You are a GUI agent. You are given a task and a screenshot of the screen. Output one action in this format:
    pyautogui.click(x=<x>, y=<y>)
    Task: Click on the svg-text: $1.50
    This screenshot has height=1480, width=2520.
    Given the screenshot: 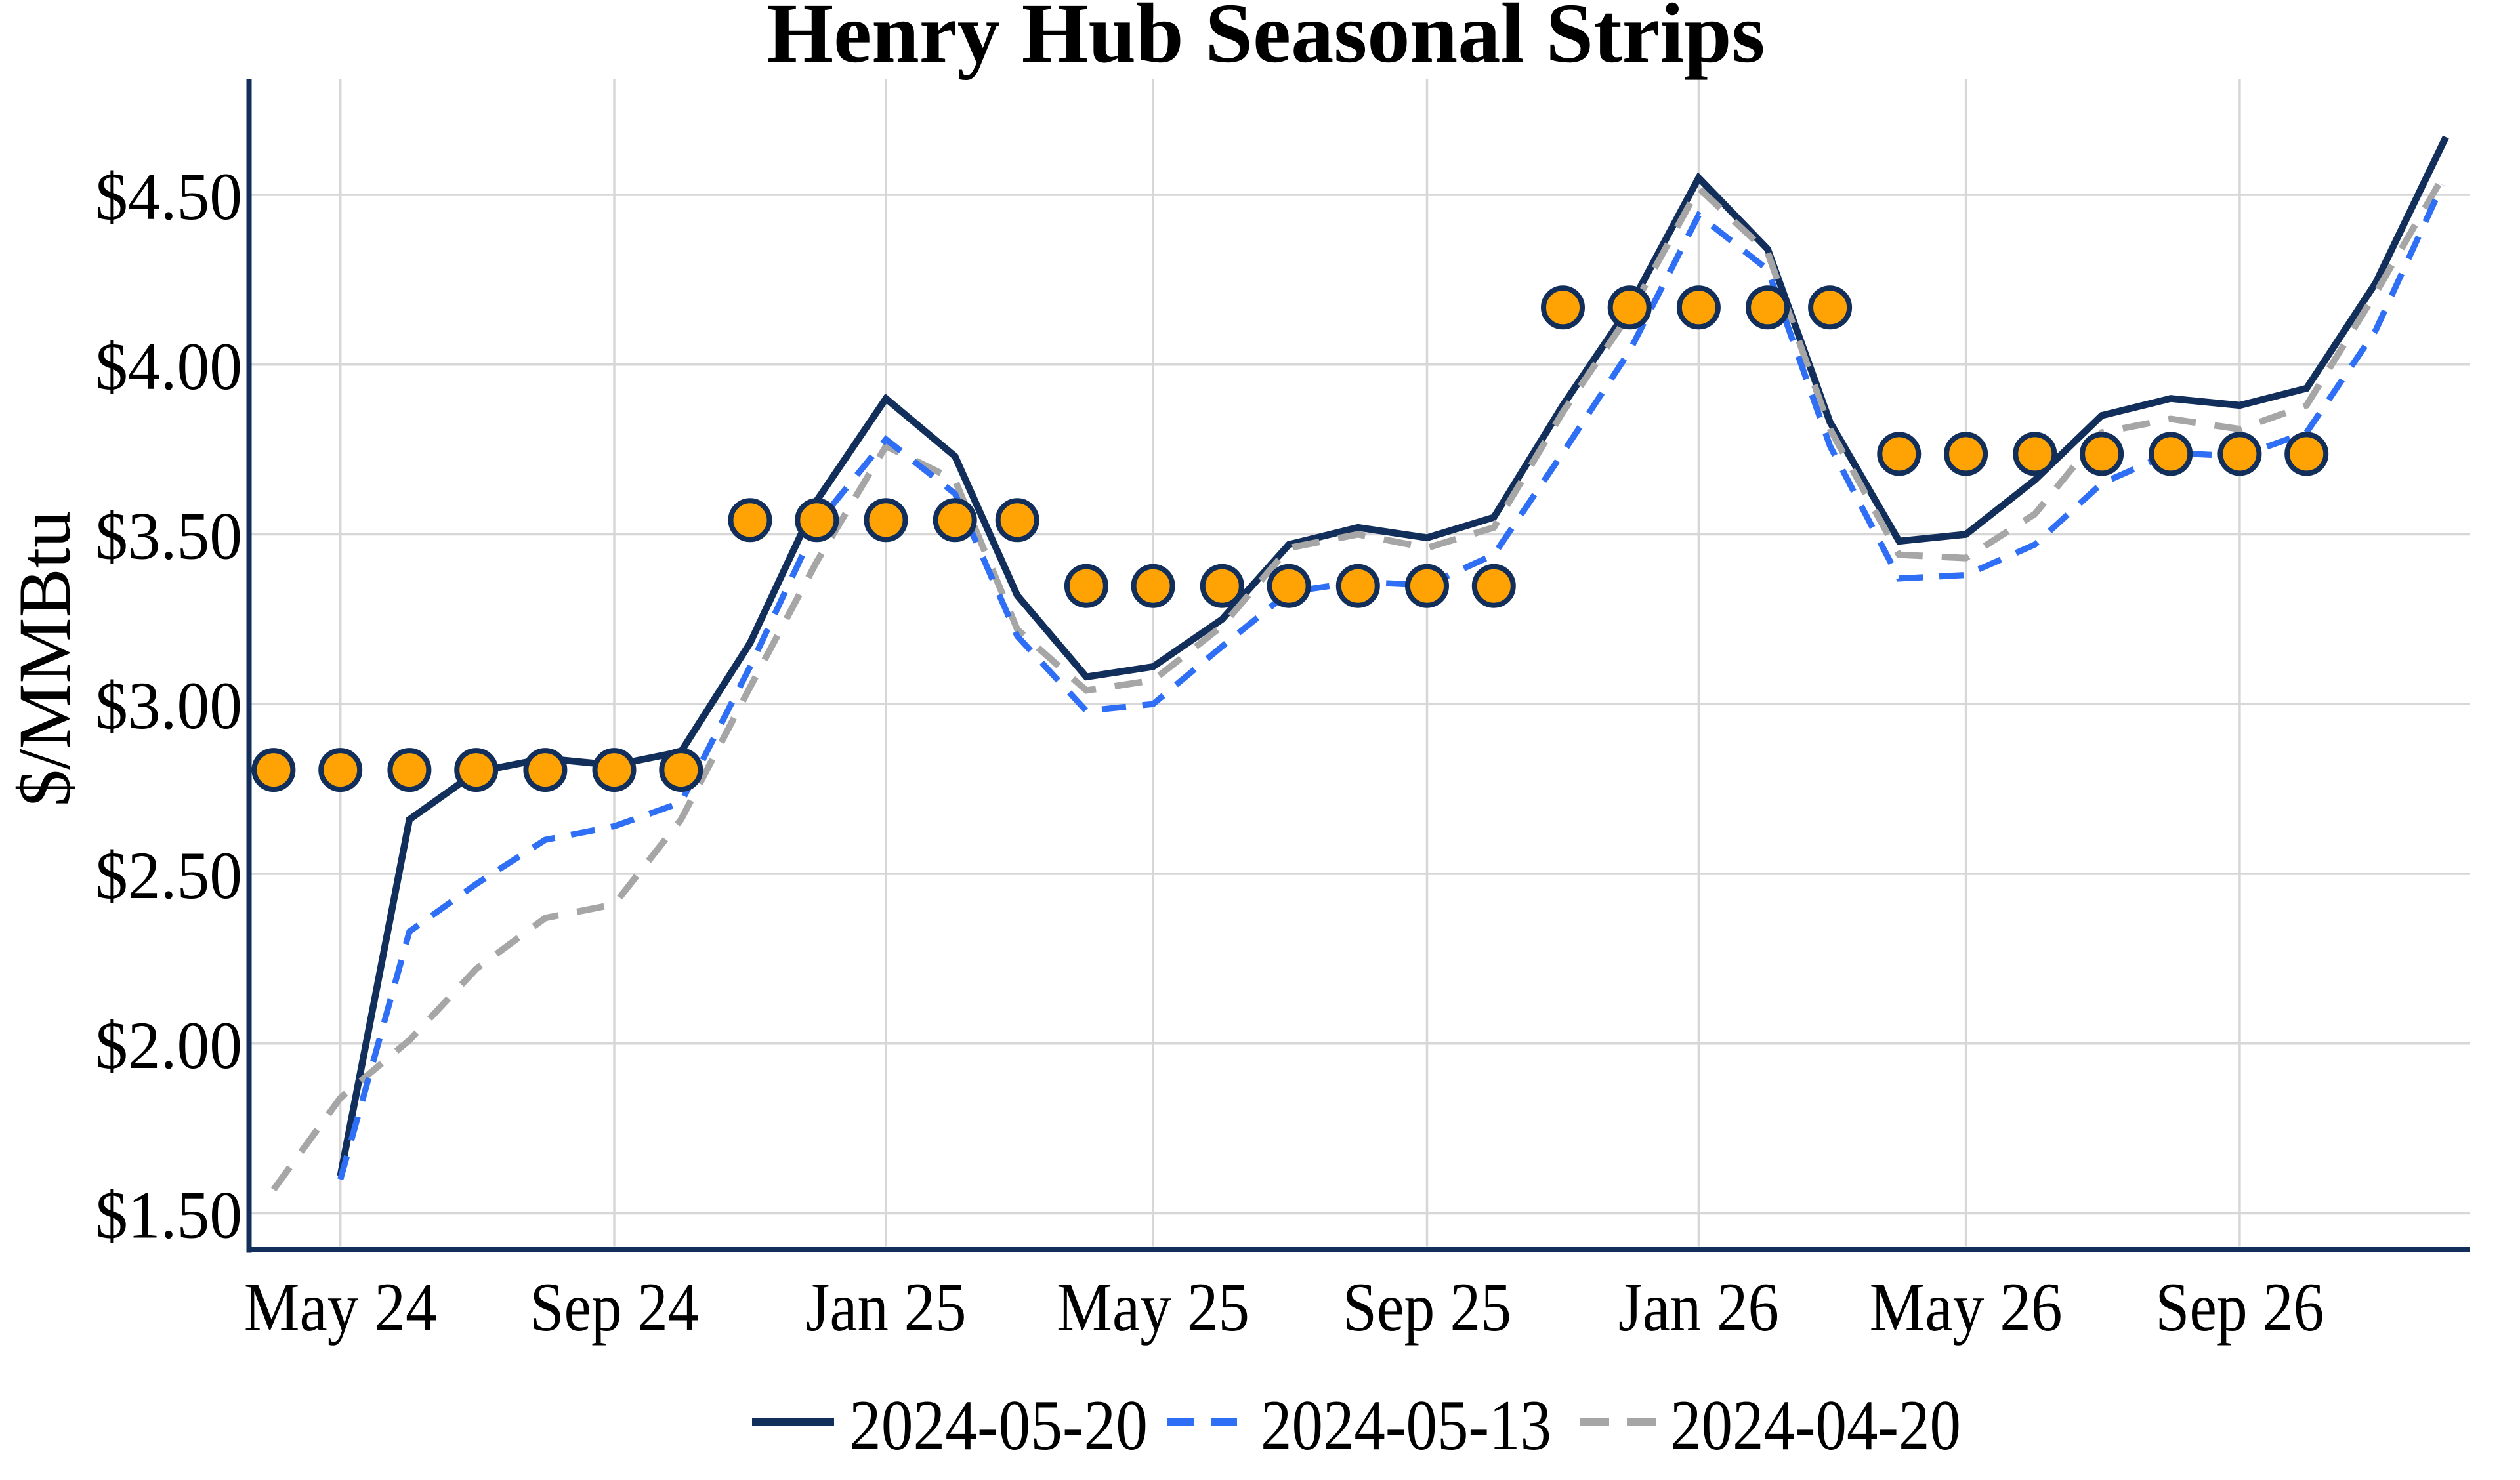 What is the action you would take?
    pyautogui.click(x=168, y=1215)
    